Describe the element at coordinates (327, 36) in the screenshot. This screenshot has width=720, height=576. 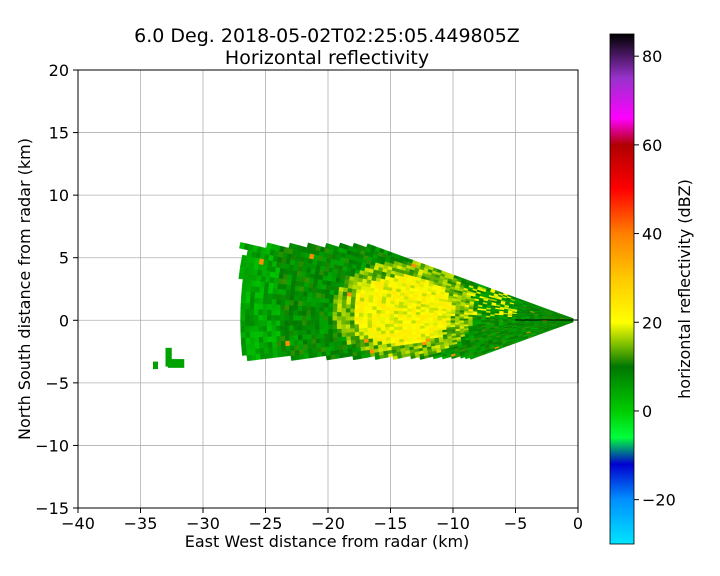
I see `chart-title: 6.0 Deg. 2018-05-02T02:25:05.449805Z` at that location.